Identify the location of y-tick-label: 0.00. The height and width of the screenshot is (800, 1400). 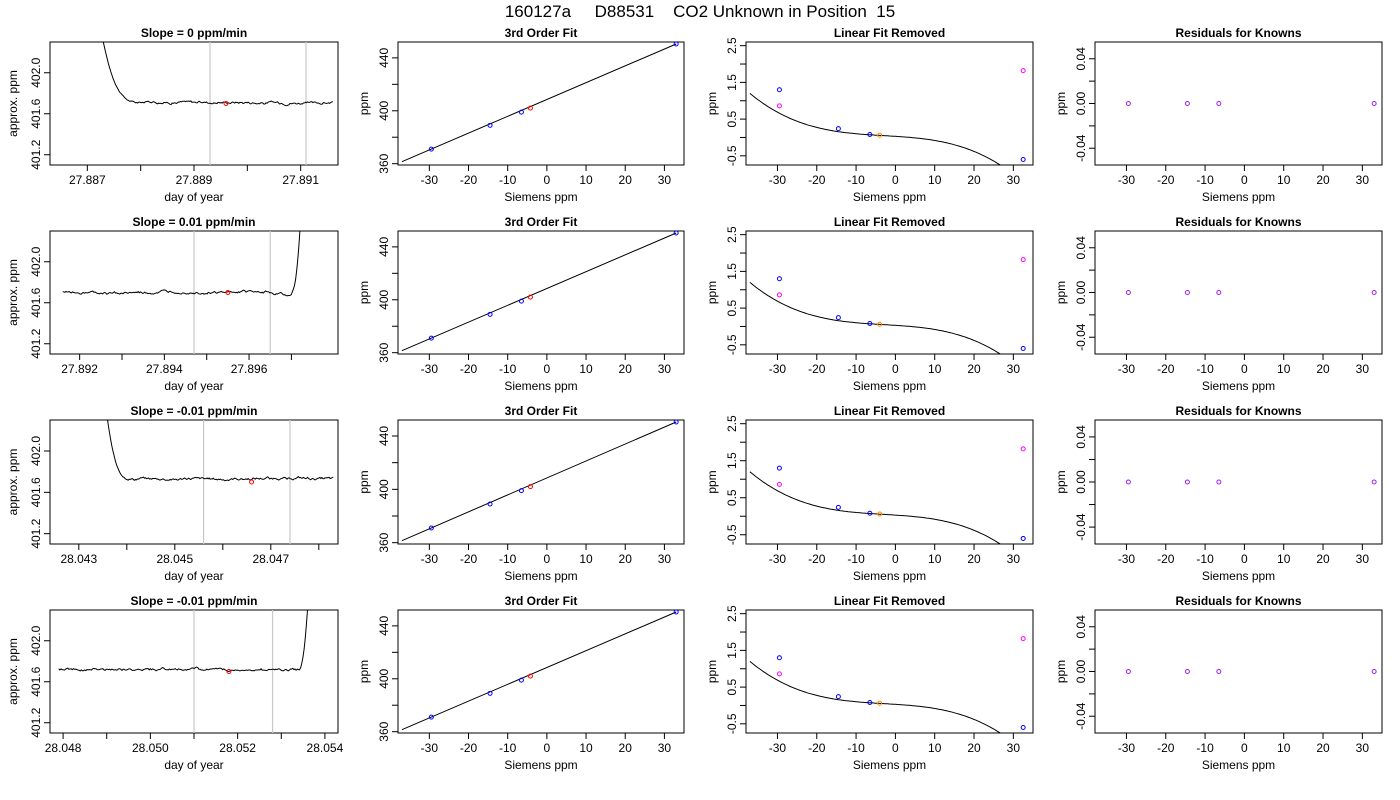
(1081, 292).